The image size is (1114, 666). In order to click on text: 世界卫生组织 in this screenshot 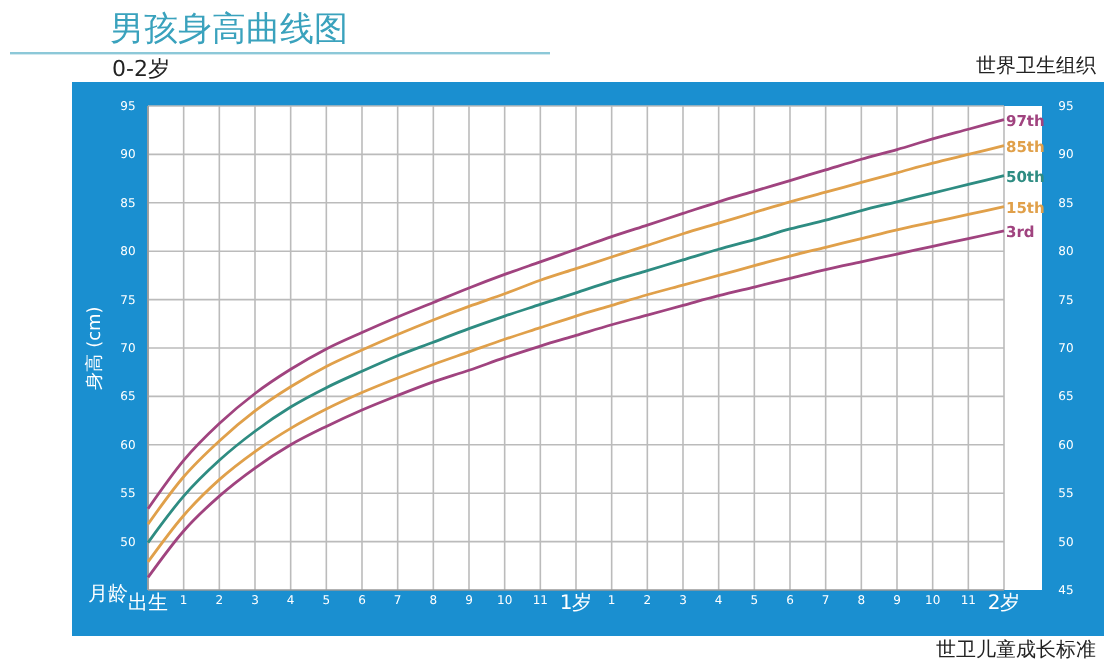, I will do `click(1036, 66)`.